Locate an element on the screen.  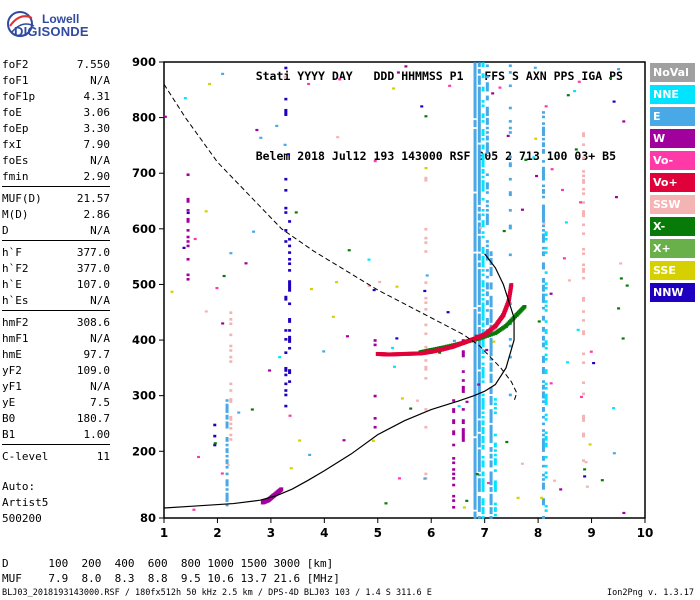
param-row: yF2 109.0 is located at coordinates (56, 371).